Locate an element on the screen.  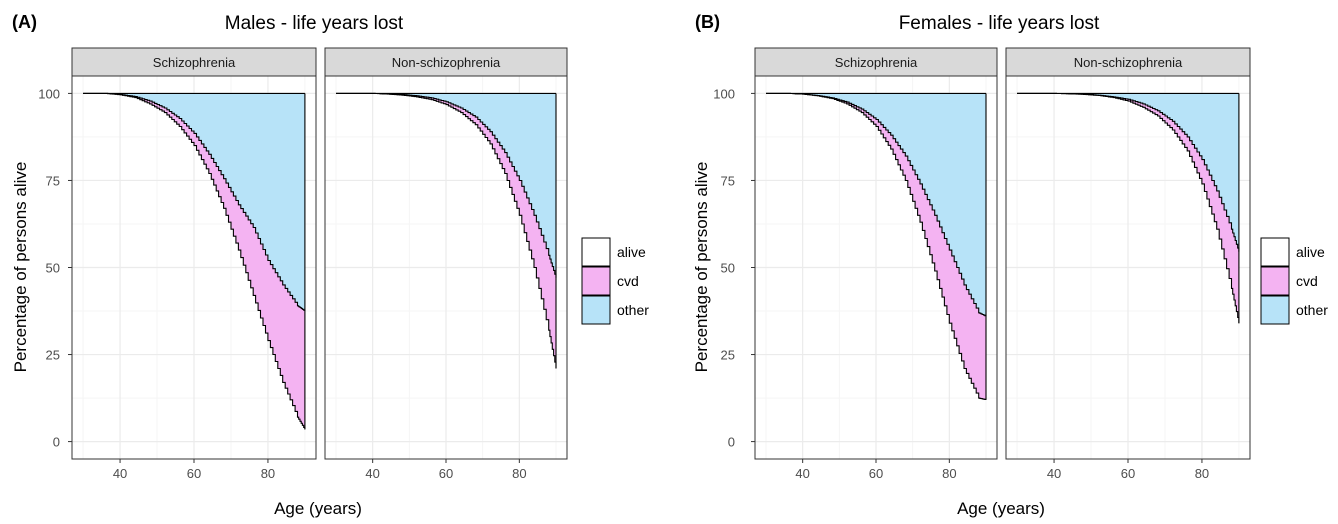
panel-letter: (B) is located at coordinates (707, 22).